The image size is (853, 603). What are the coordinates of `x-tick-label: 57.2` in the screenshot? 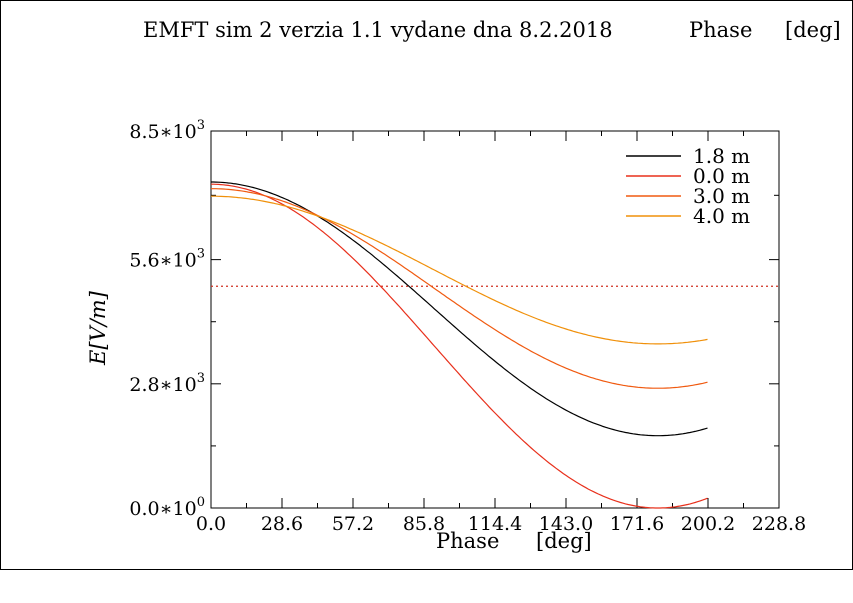 It's located at (353, 524).